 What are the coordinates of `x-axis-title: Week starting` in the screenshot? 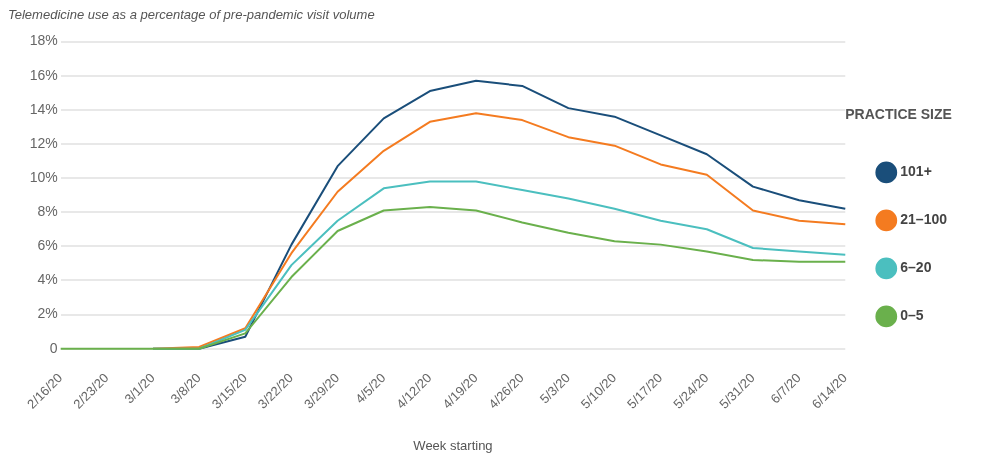 It's located at (453, 445).